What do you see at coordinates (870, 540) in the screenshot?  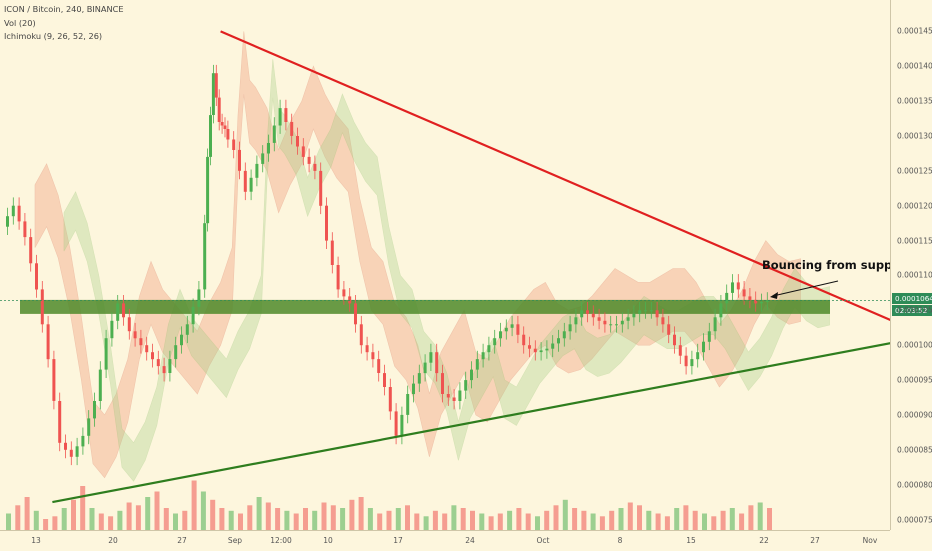 I see `time-tick-label: Nov` at bounding box center [870, 540].